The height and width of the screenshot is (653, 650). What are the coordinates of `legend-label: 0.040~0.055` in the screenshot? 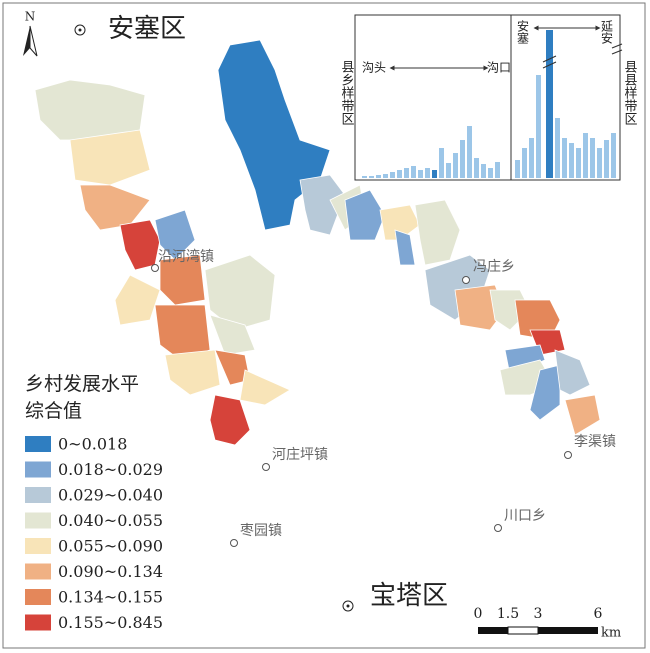 It's located at (110, 520).